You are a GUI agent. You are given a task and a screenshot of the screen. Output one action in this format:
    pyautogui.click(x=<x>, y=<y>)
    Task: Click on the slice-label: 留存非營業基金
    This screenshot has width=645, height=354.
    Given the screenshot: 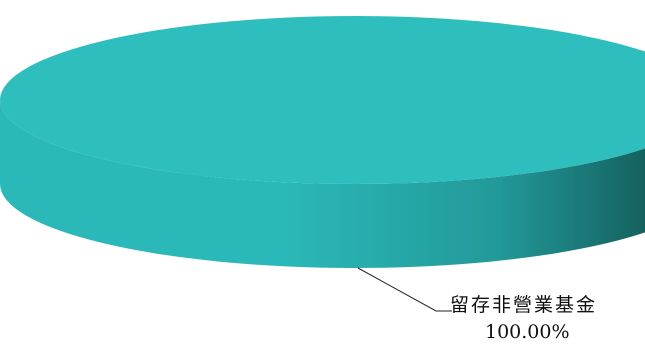 What is the action you would take?
    pyautogui.click(x=524, y=305)
    